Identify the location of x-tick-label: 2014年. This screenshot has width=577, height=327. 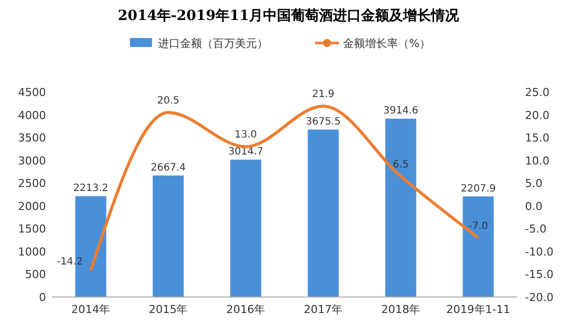
(90, 309).